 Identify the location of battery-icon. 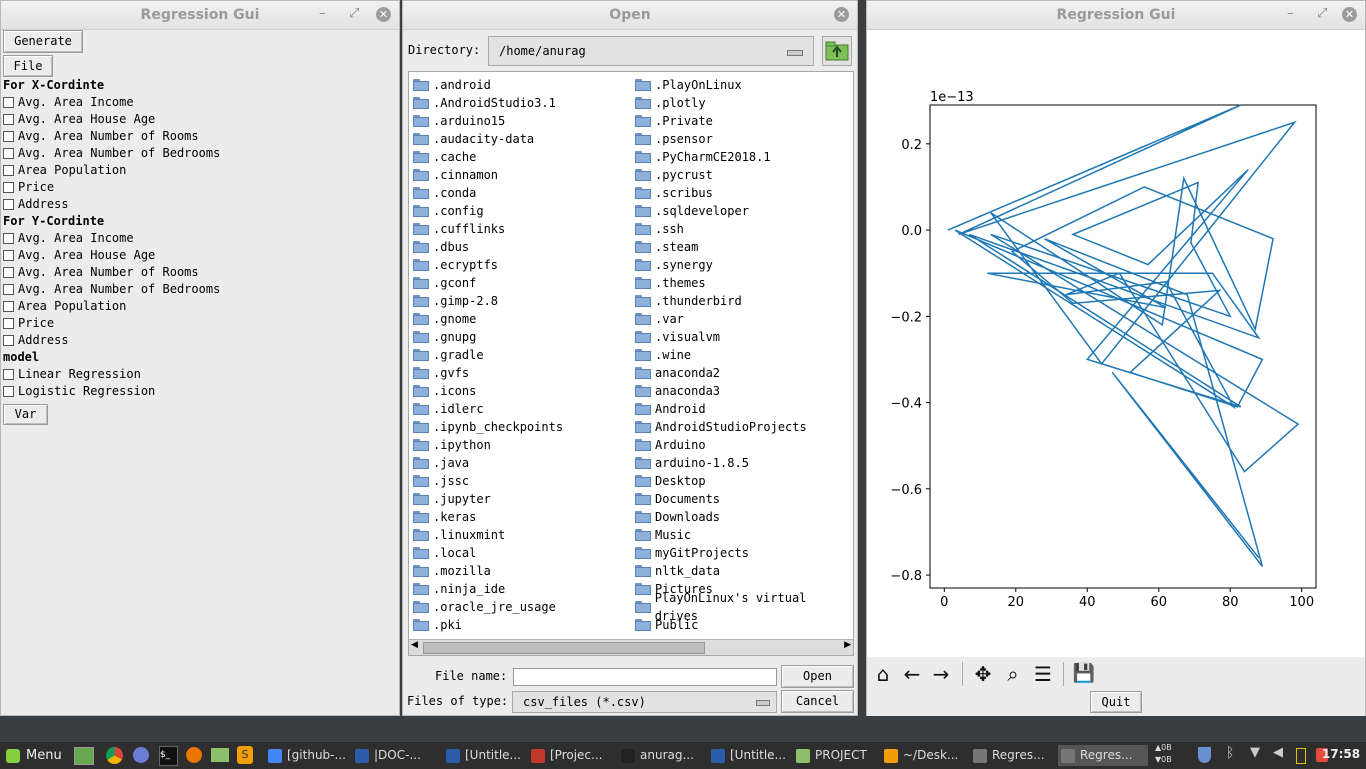
(1301, 756).